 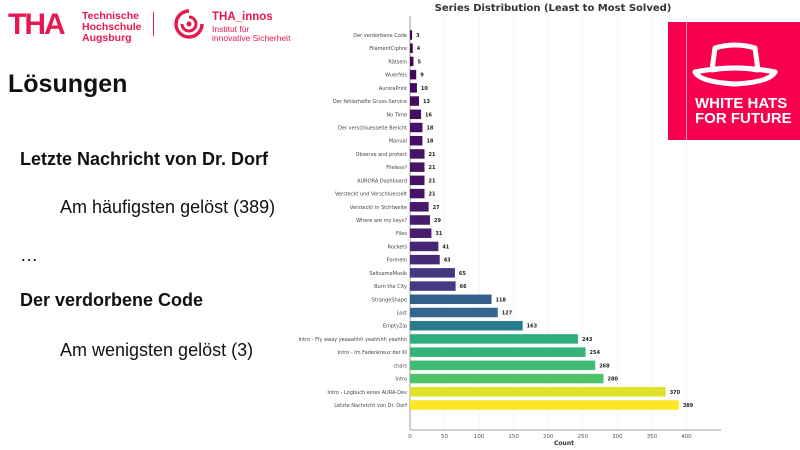 What do you see at coordinates (380, 36) in the screenshot?
I see `category-label: Der verdorbene Code` at bounding box center [380, 36].